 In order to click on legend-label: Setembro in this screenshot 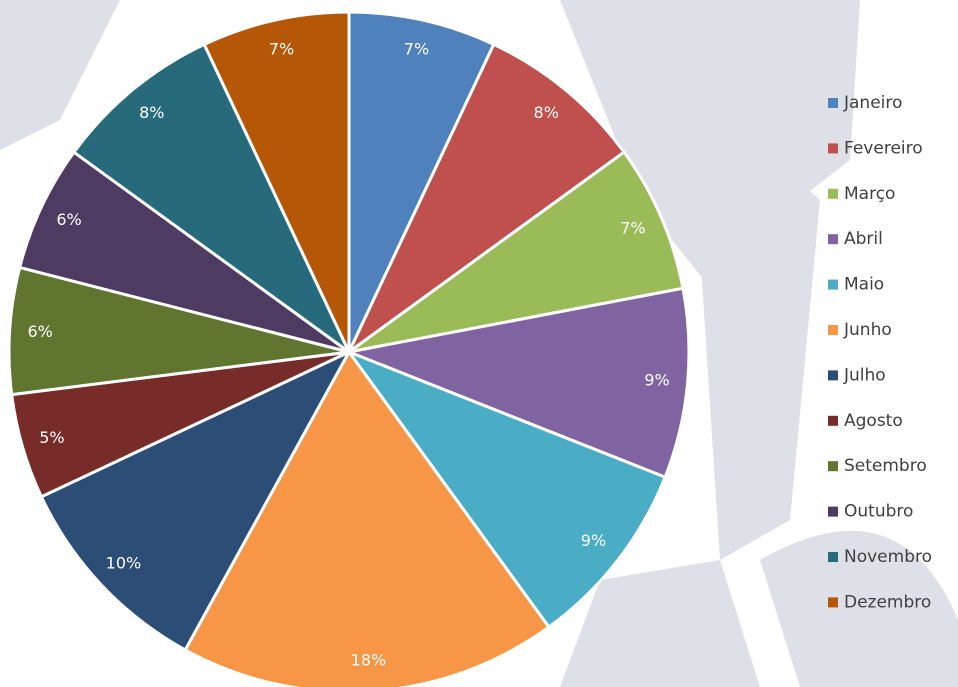, I will do `click(885, 466)`.